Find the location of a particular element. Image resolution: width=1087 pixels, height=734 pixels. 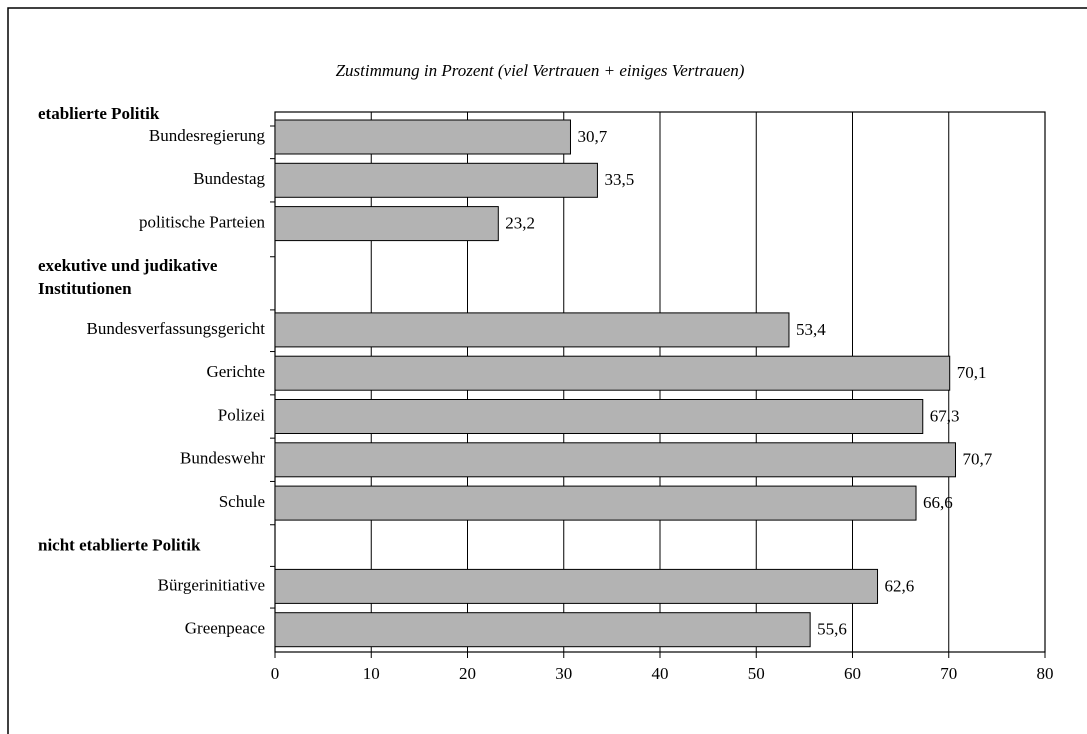

y-tick-label: Greenpeace is located at coordinates (225, 628).